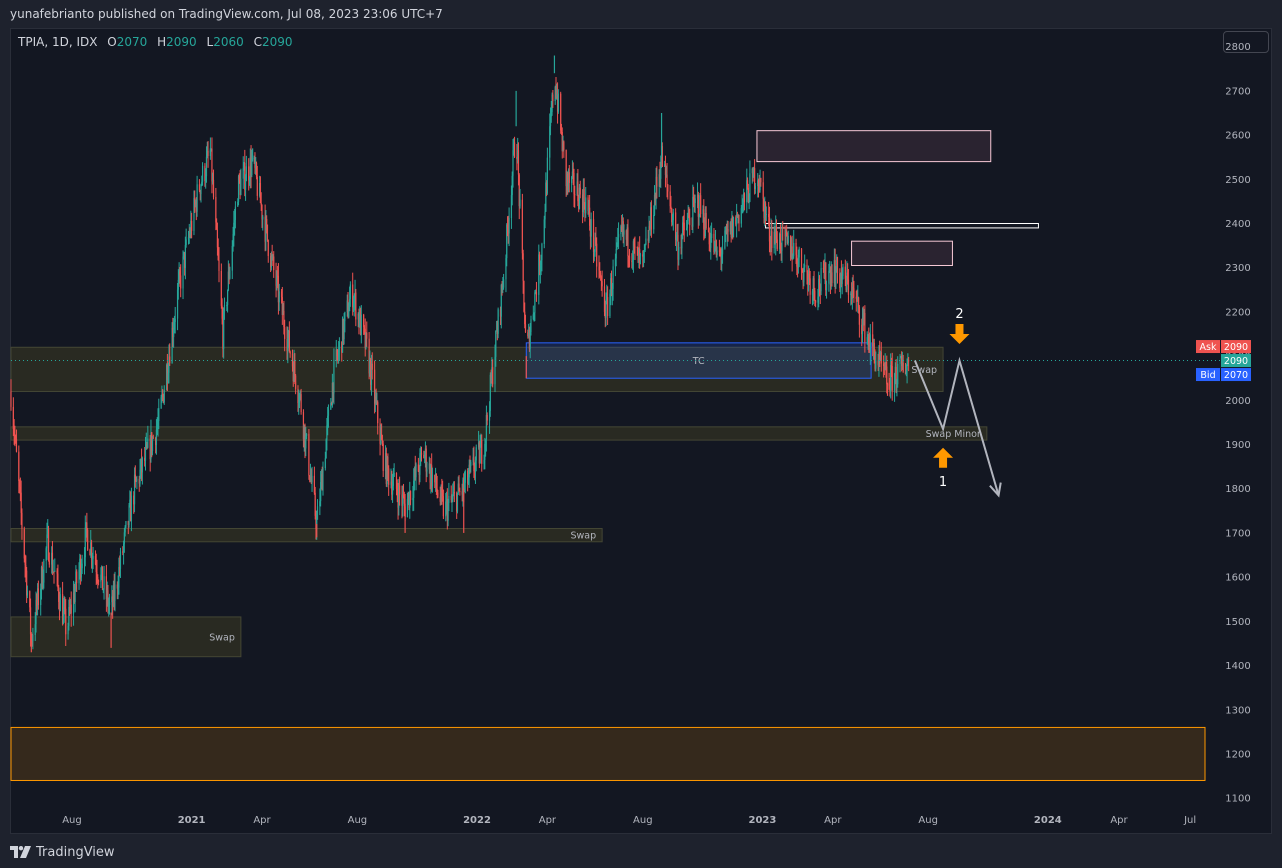 This screenshot has width=1282, height=868. Describe the element at coordinates (1237, 666) in the screenshot. I see `y-tick-label: 1400` at that location.